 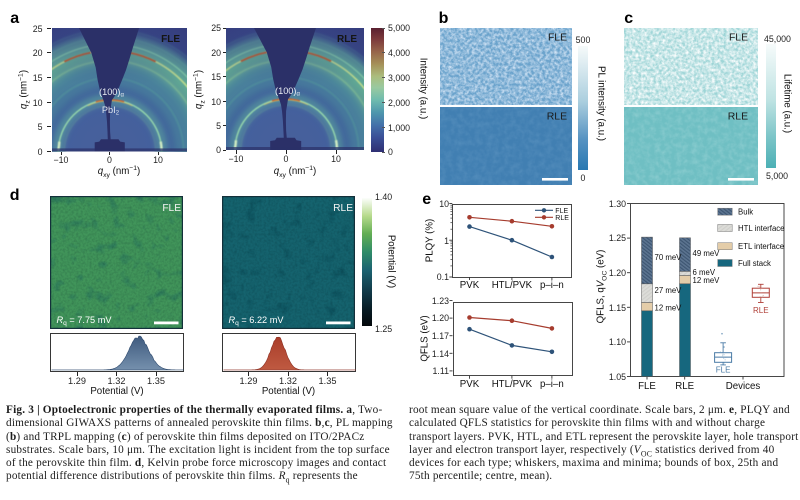 I want to click on svg-text: Bulk, so click(x=745, y=212).